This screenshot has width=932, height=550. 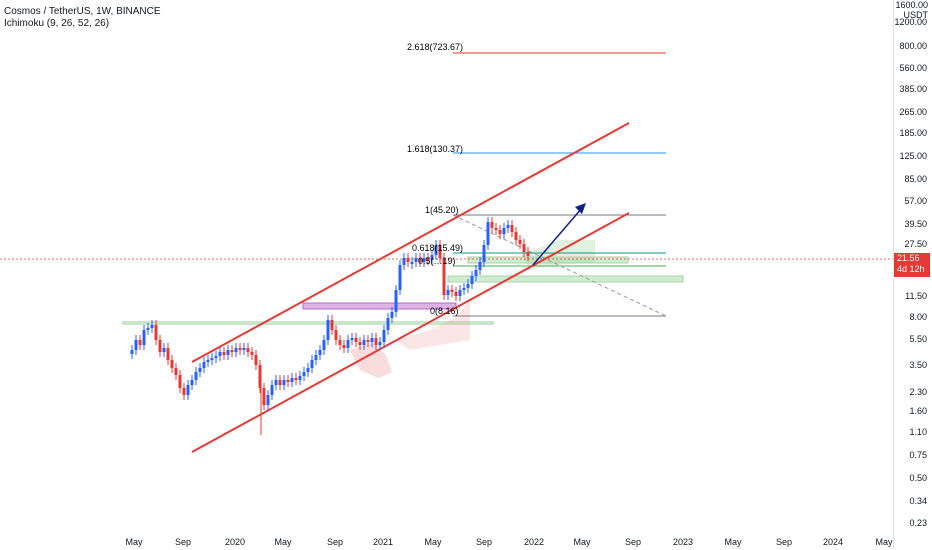 I want to click on symbol-title: Cosmos / TetherUS, 1W, BINANCE, so click(x=82, y=11).